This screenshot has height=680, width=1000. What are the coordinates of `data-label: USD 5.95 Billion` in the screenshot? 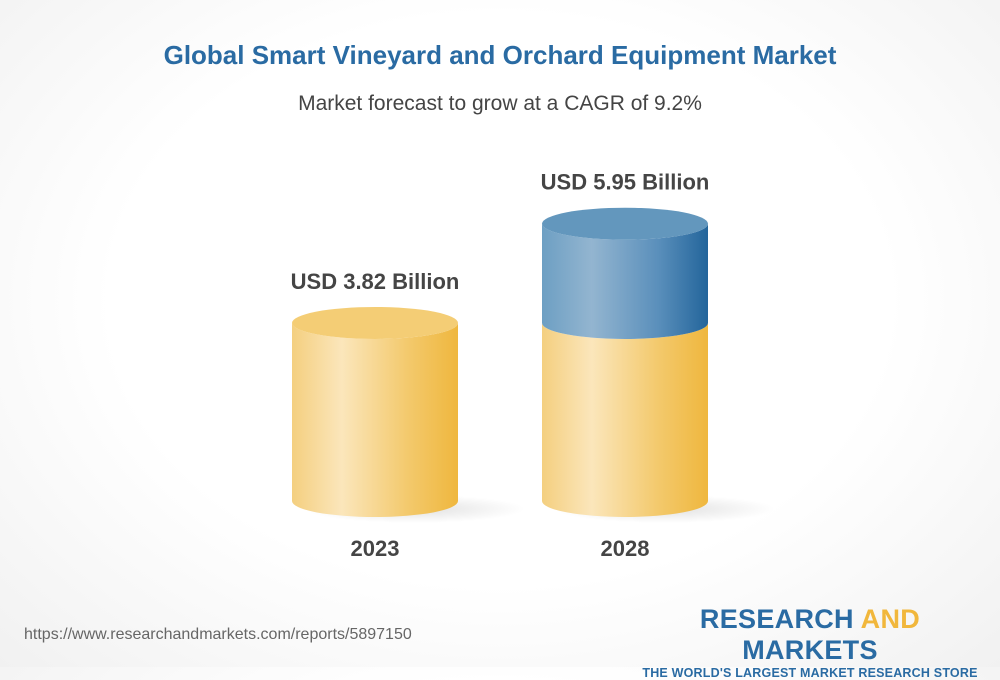 It's located at (625, 182).